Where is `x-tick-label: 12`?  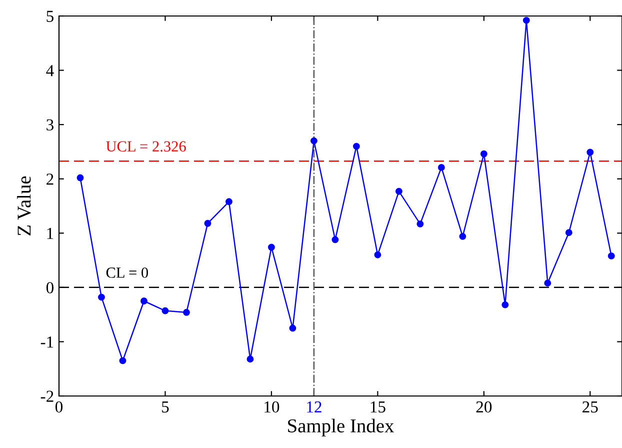 x-tick-label: 12 is located at coordinates (314, 406).